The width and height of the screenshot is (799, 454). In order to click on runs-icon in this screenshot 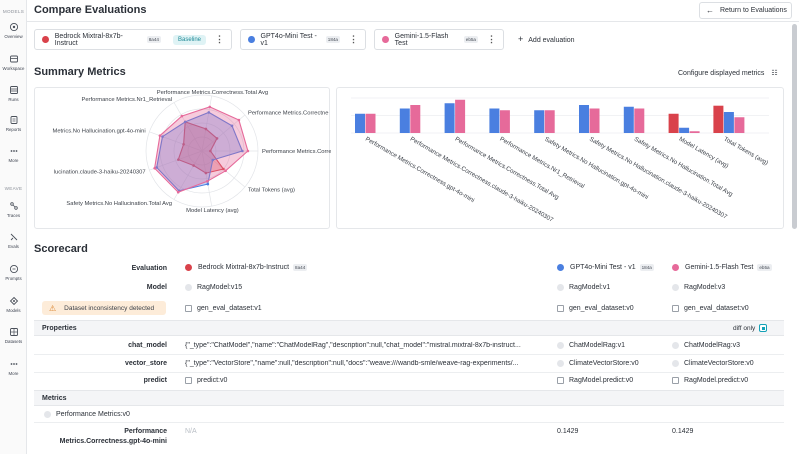, I will do `click(13, 90)`.